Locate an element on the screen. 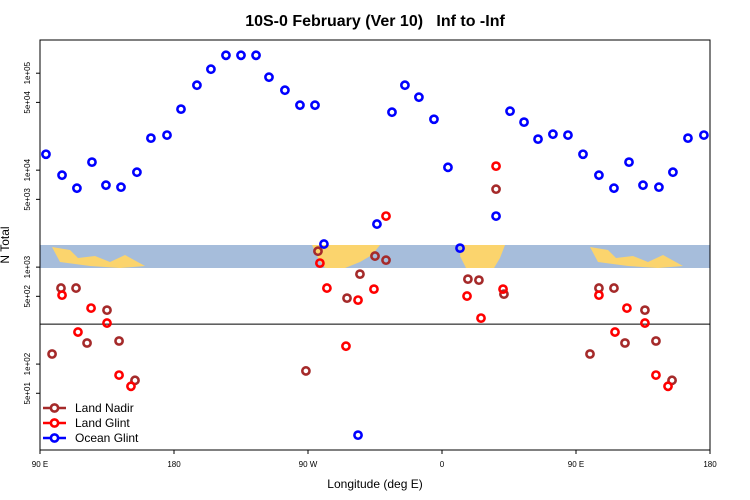 This screenshot has height=500, width=750. legend-label: Land Glint is located at coordinates (102, 423).